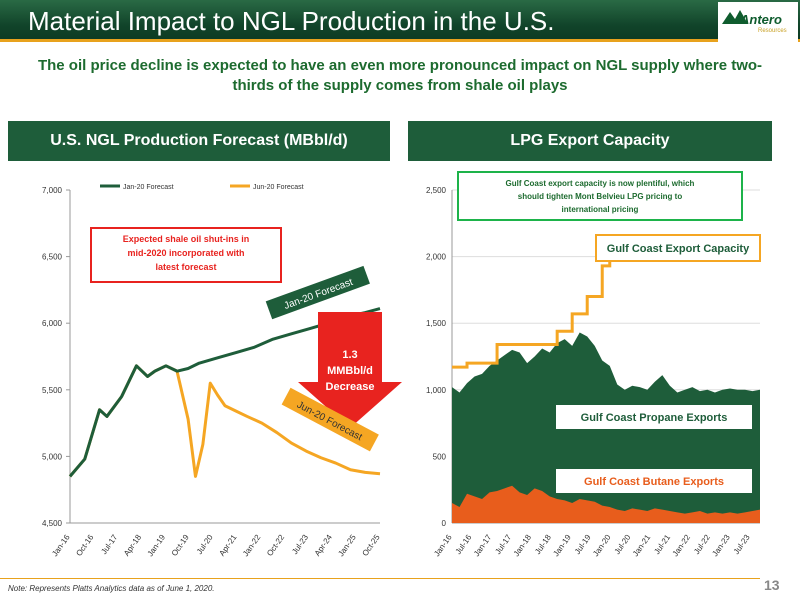 The image size is (800, 600). Describe the element at coordinates (52, 523) in the screenshot. I see `left-y-tick-label: 4,500` at that location.